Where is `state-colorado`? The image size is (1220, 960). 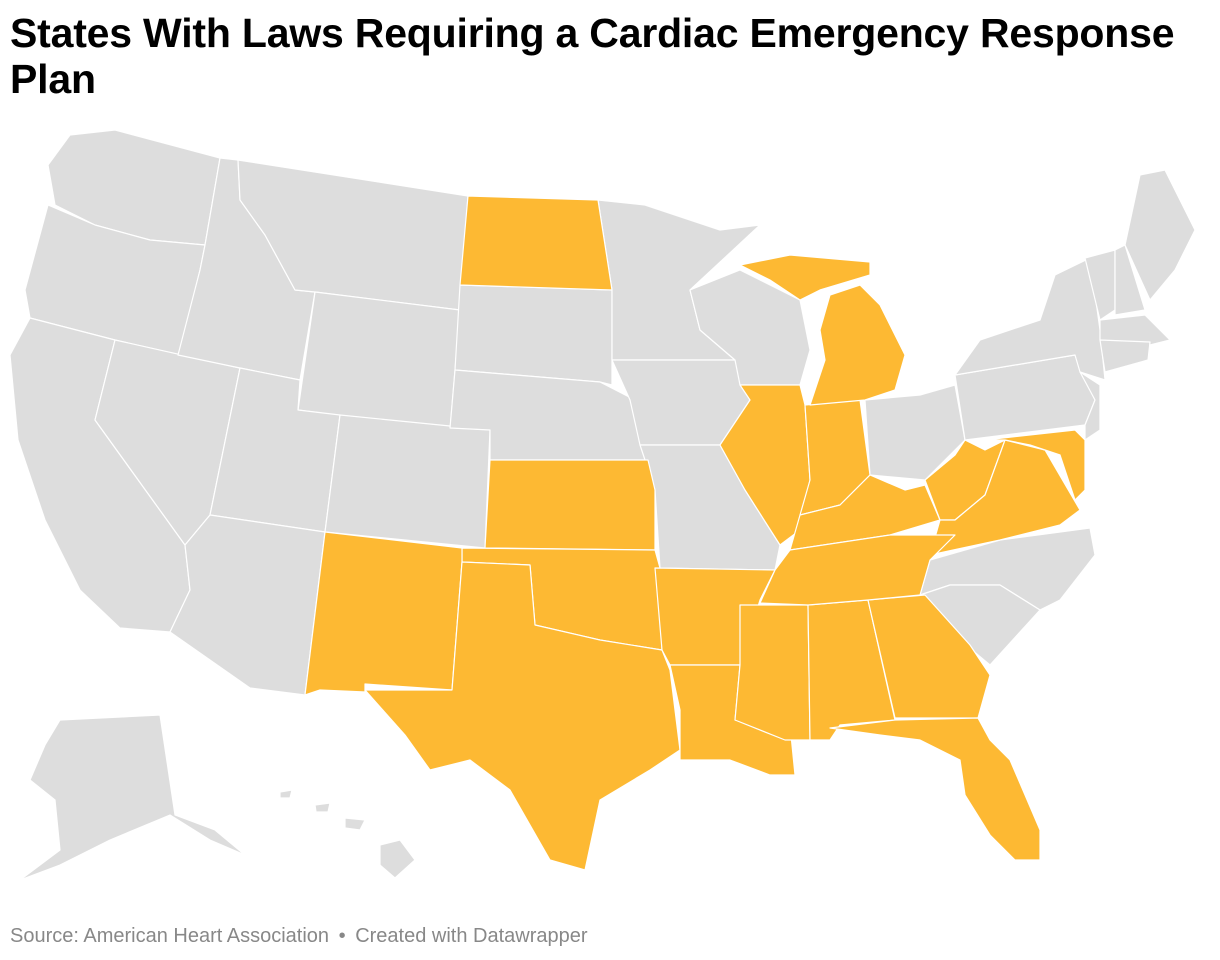 state-colorado is located at coordinates (407, 481).